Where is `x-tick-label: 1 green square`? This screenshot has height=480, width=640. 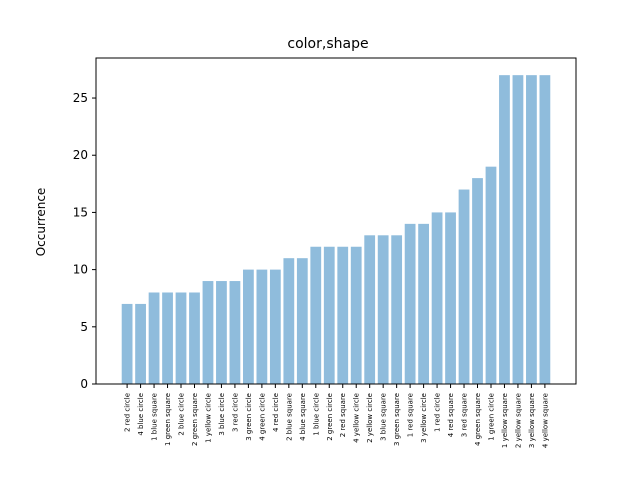
x-tick-label: 1 green square is located at coordinates (168, 419).